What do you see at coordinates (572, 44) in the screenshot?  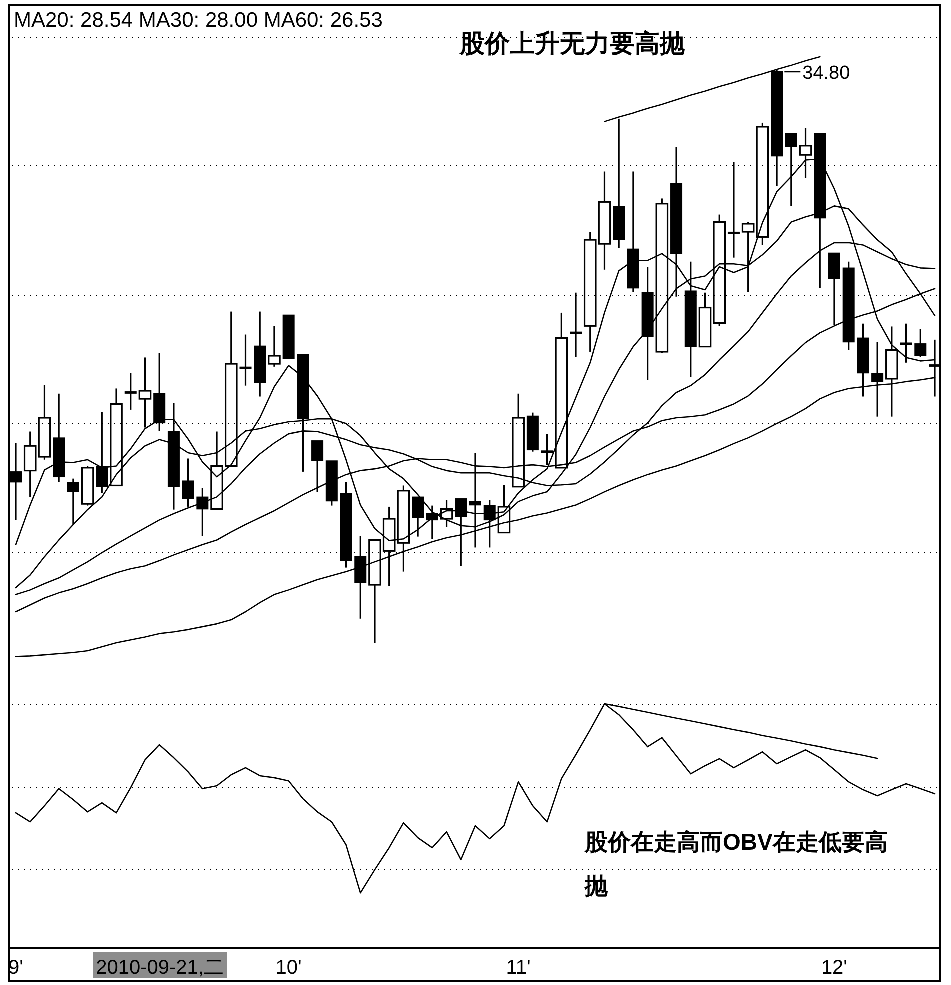 I see `annotation: 股价上升无力要高抛` at bounding box center [572, 44].